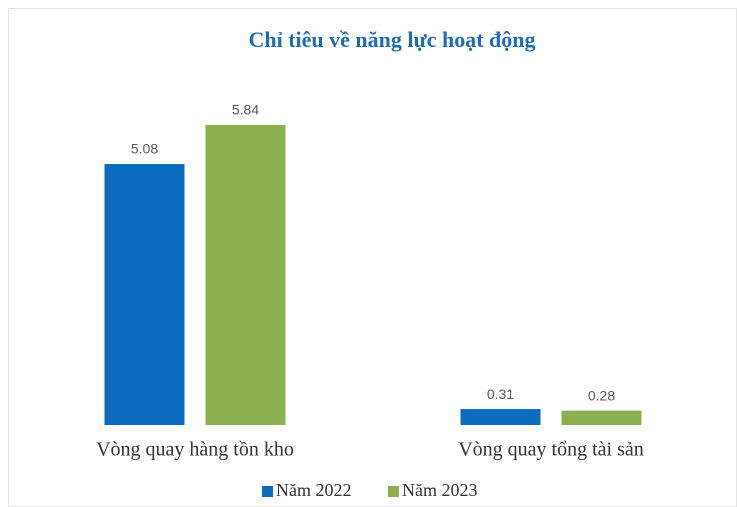 This screenshot has height=507, width=737. Describe the element at coordinates (440, 490) in the screenshot. I see `legend-label: Năm 2023` at that location.